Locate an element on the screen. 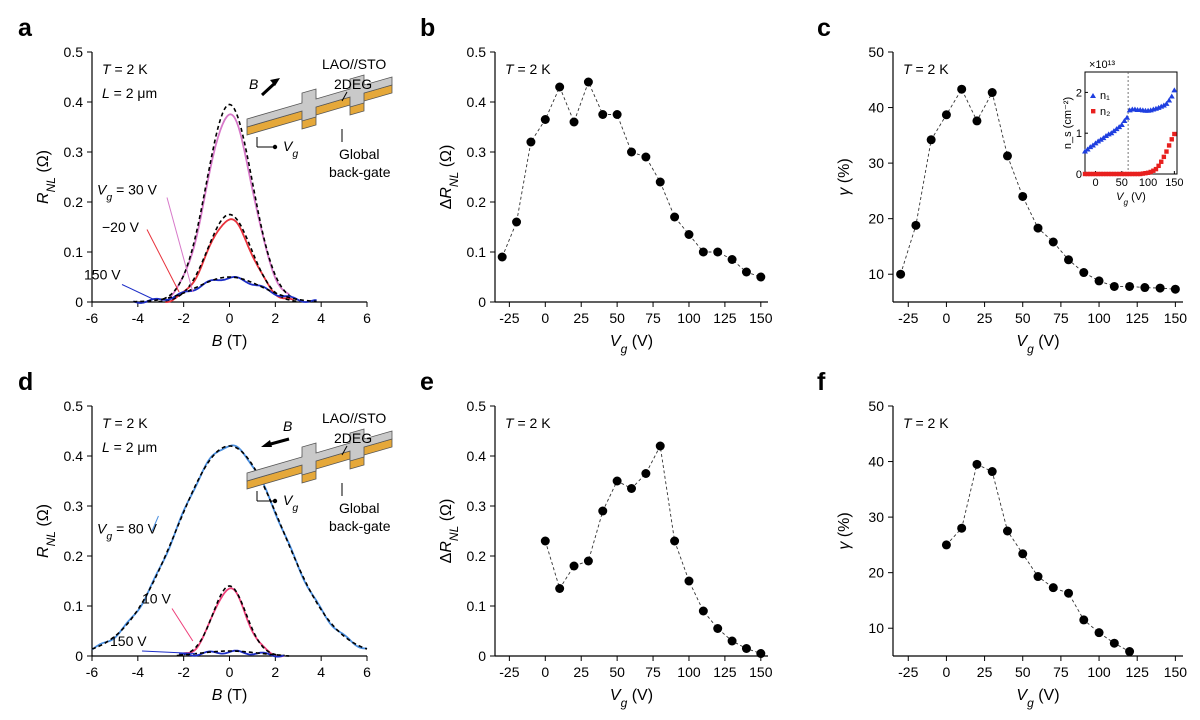  annotation: L = 2 μm is located at coordinates (129, 93).